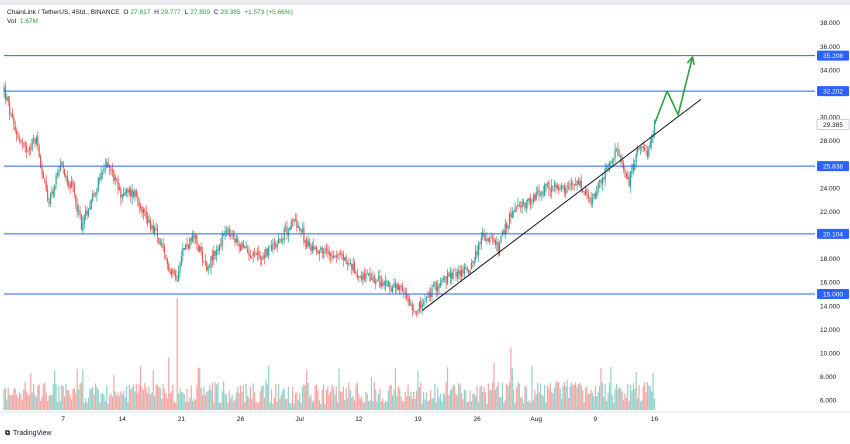 This screenshot has width=850, height=444. Describe the element at coordinates (23, 21) in the screenshot. I see `volume-legend: Vol 1.67M` at that location.